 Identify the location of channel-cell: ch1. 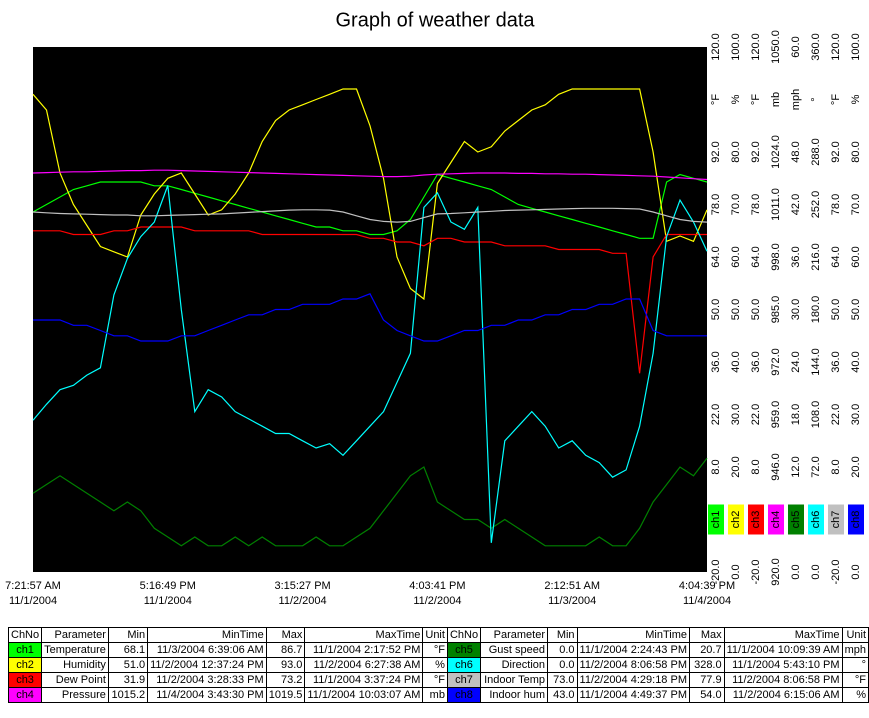
(25, 650).